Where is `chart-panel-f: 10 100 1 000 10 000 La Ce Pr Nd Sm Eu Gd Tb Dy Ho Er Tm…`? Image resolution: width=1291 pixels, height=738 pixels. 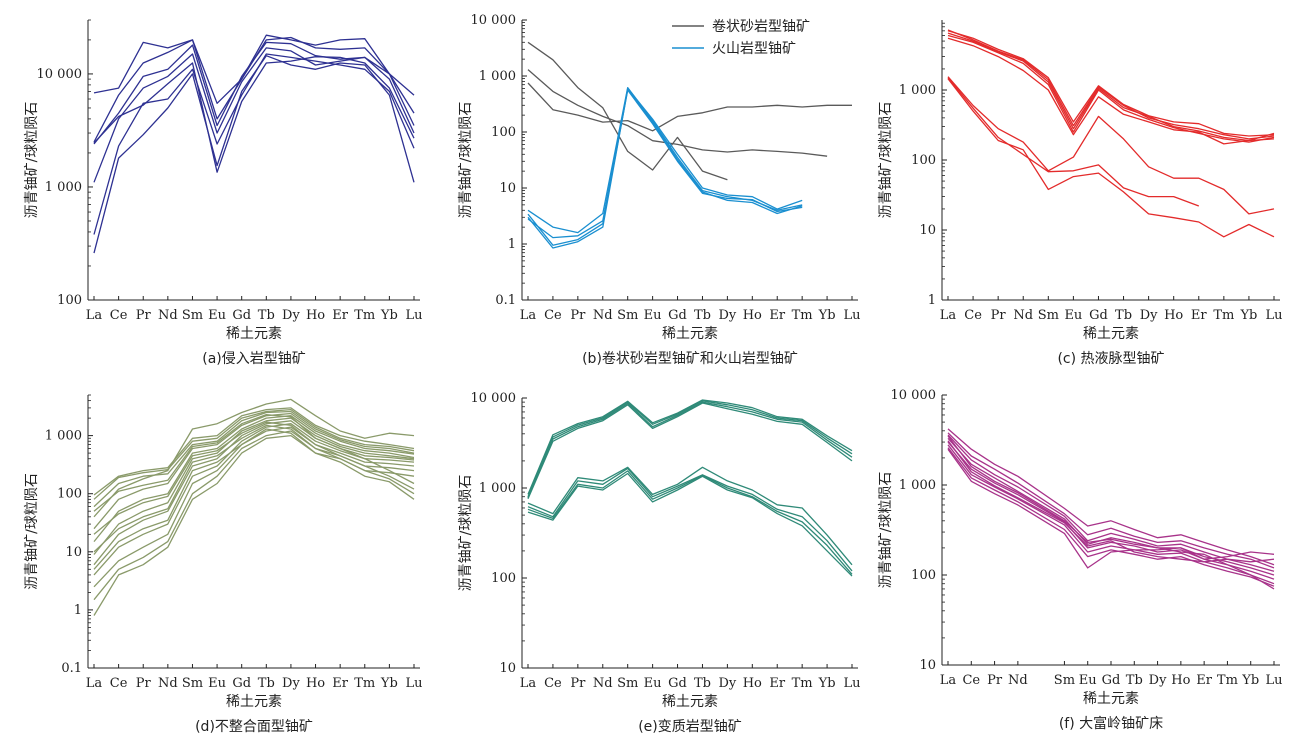
chart-panel-f: 10 100 1 000 10 000 La Ce Pr Nd Sm Eu Gd Tb Dy Ho Er Tm… is located at coordinates (1080, 560).